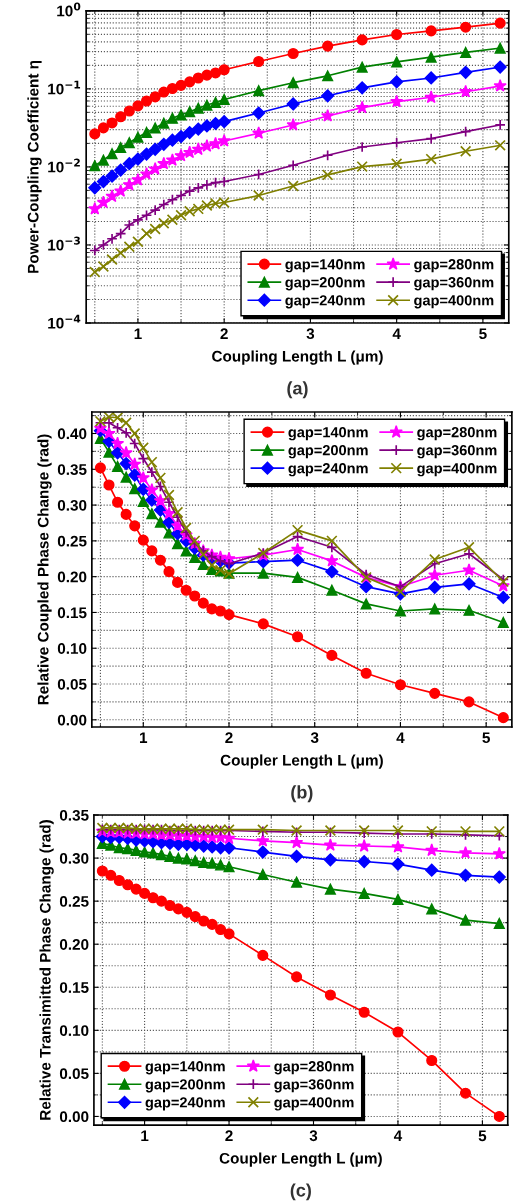  What do you see at coordinates (69, 9) in the screenshot?
I see `y-tick-label: 10$^{0}$` at bounding box center [69, 9].